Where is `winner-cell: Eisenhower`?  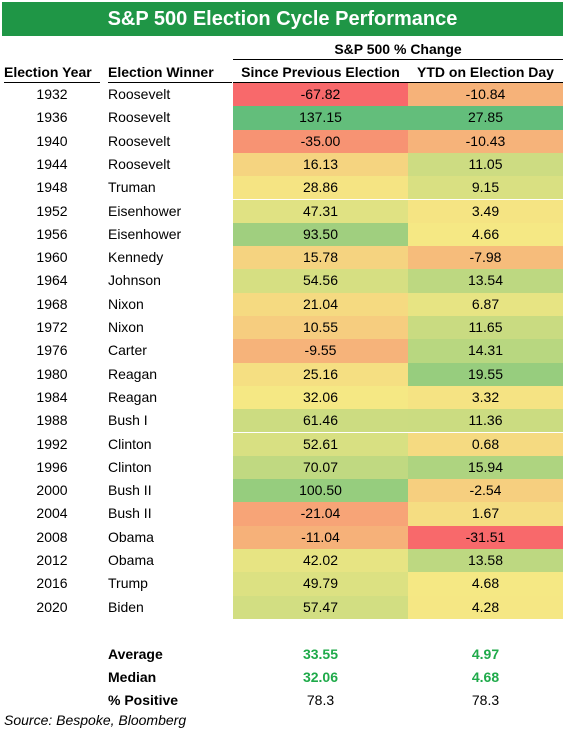 winner-cell: Eisenhower is located at coordinates (145, 210).